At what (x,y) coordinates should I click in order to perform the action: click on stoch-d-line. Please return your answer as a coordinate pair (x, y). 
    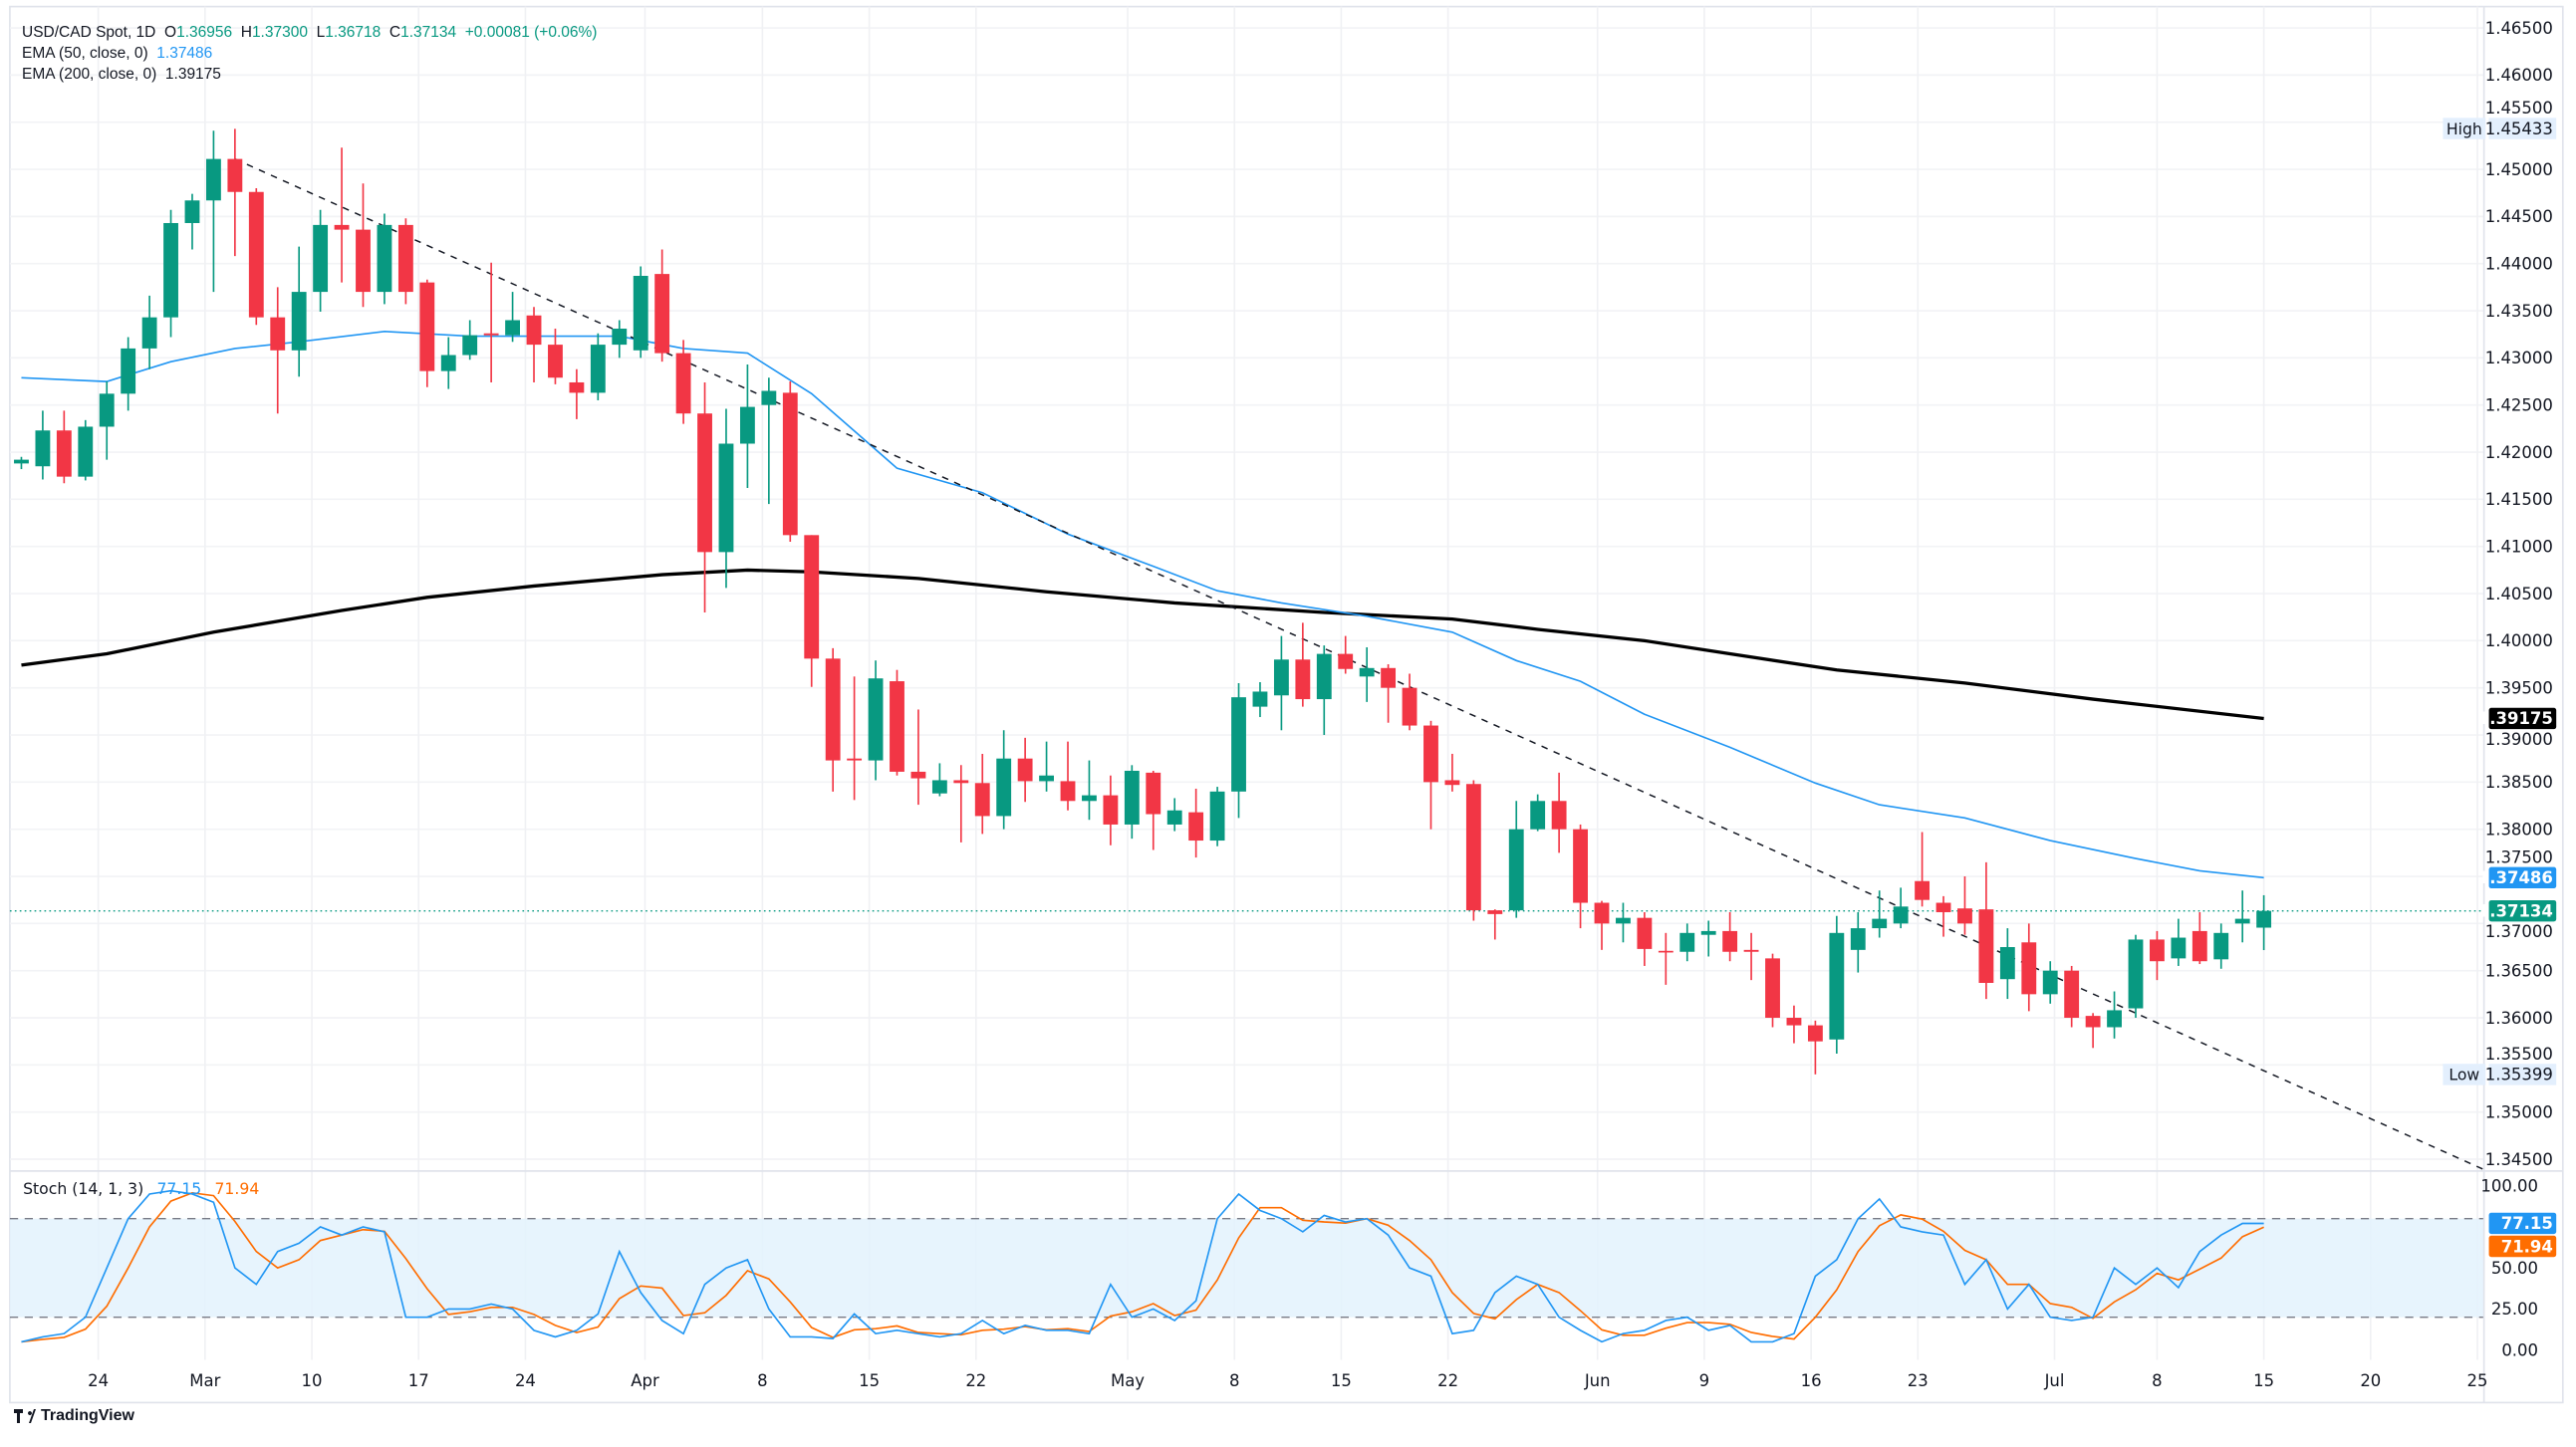
    Looking at the image, I should click on (1142, 1267).